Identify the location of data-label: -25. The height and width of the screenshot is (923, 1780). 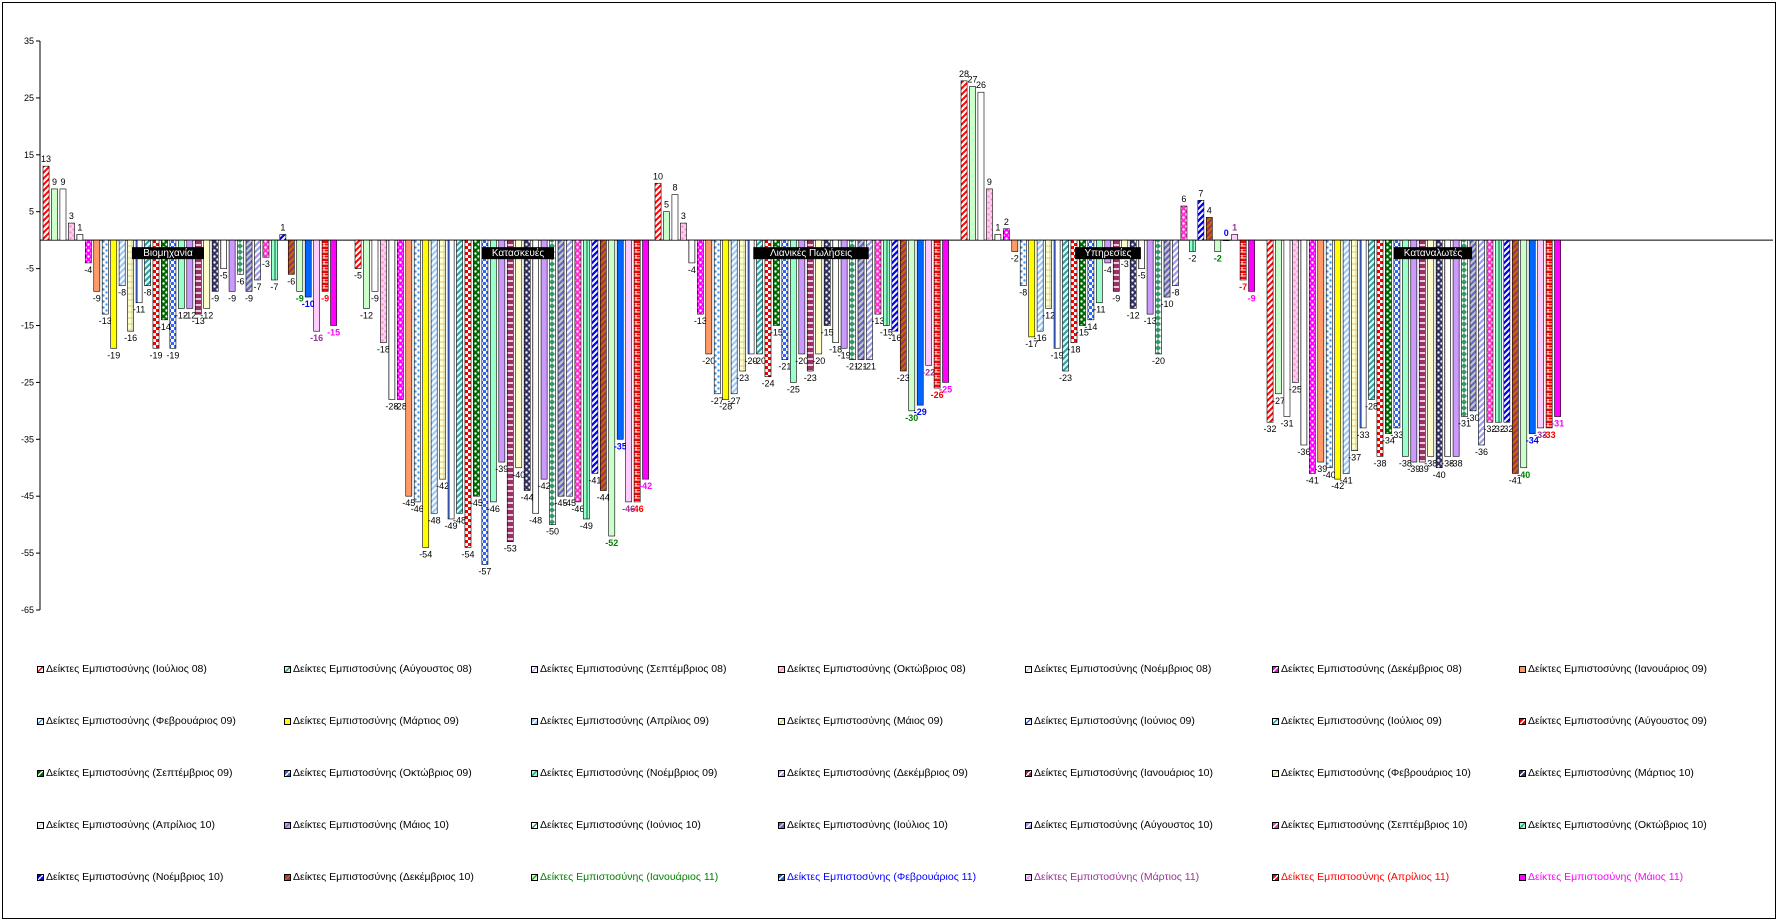
(1295, 389).